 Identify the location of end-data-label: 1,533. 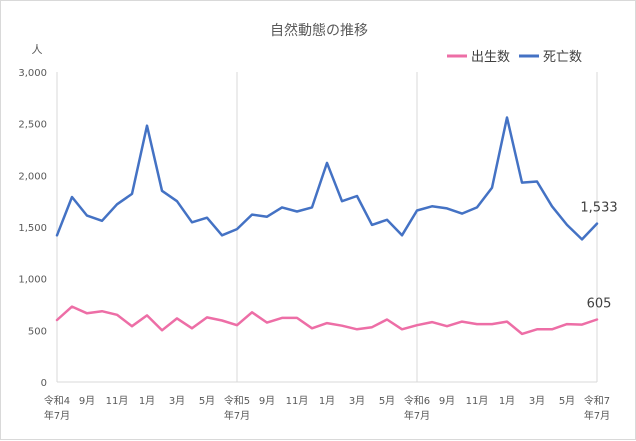
(598, 208).